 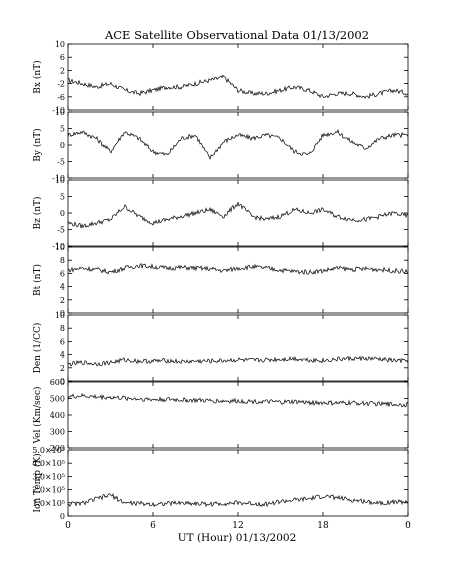 I want to click on x-axis: 0 6 12 18 0, so click(x=238, y=526).